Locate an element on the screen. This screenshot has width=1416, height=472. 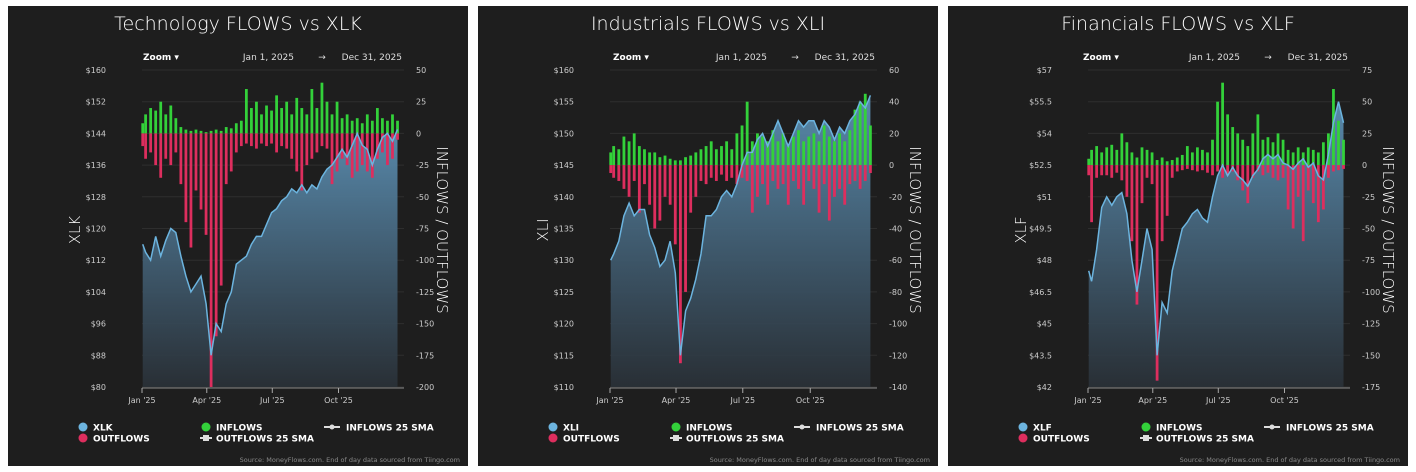
y2-tick-label: -75 is located at coordinates (1368, 260).